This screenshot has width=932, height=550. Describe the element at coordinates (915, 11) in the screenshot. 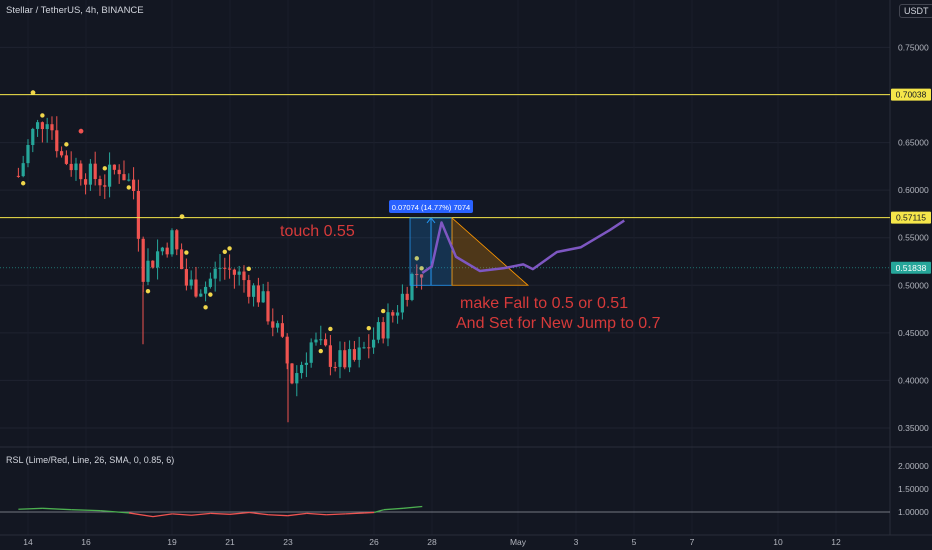

I see `currency-badge: USDT` at that location.